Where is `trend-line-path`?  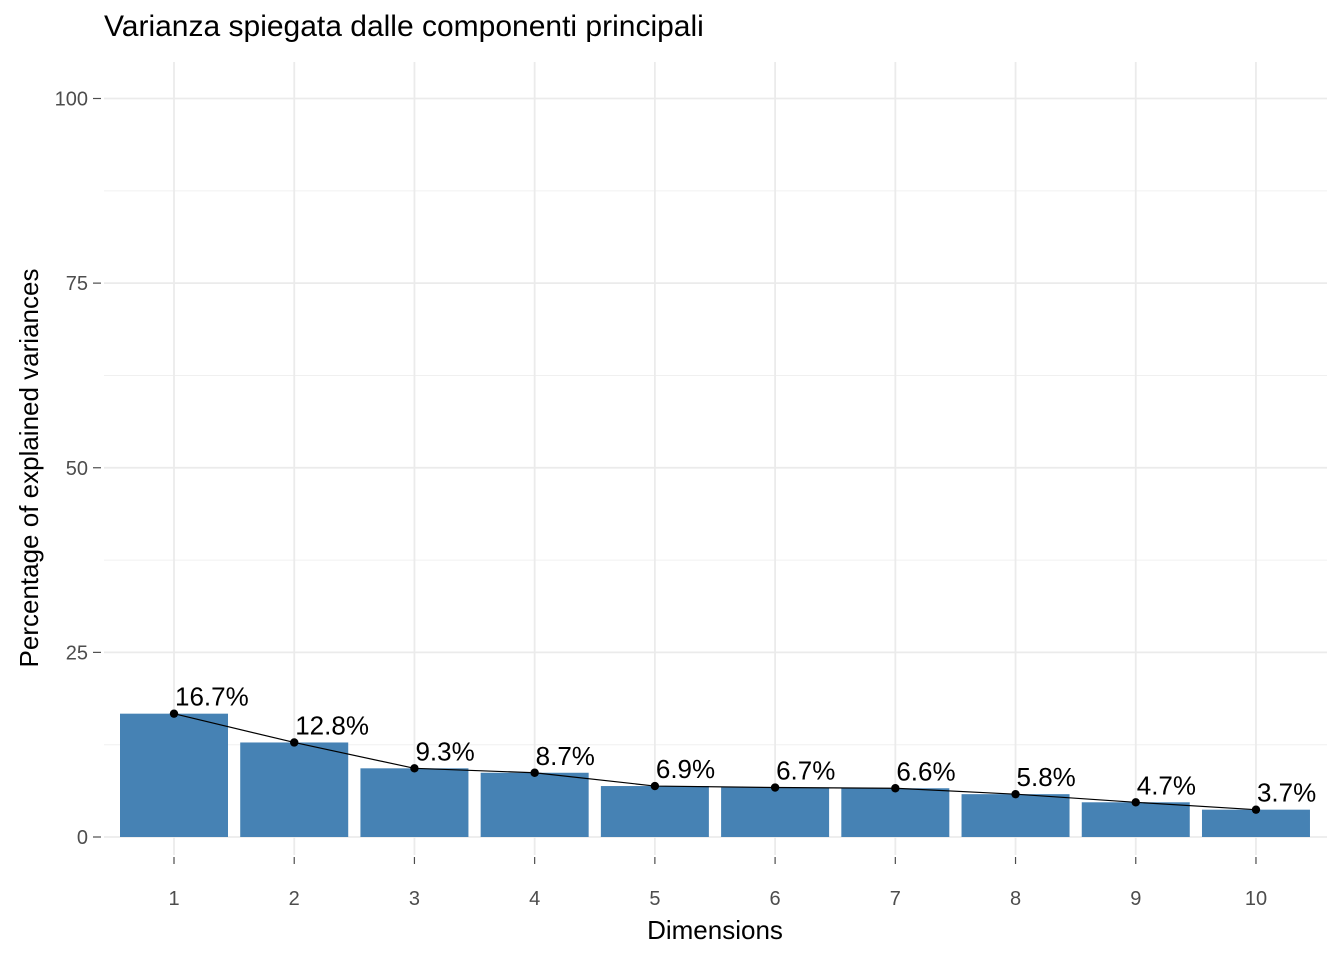
trend-line-path is located at coordinates (715, 762).